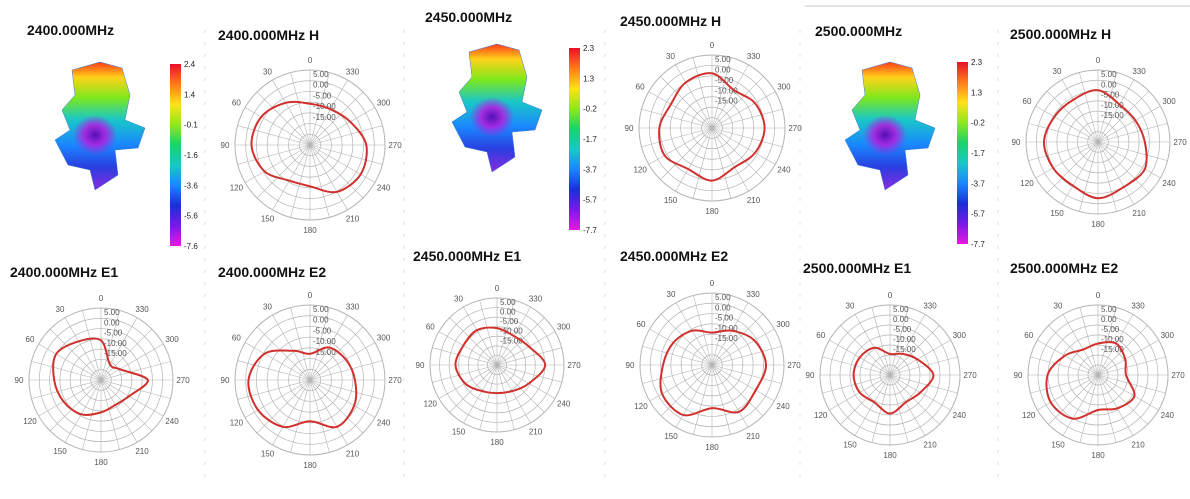 This screenshot has width=1190, height=499. Describe the element at coordinates (914, 153) in the screenshot. I see `pattern-3d-heatmap: 2.3 1.3 -0.2 -1.7 -3.7 -5.7 -7.7` at that location.